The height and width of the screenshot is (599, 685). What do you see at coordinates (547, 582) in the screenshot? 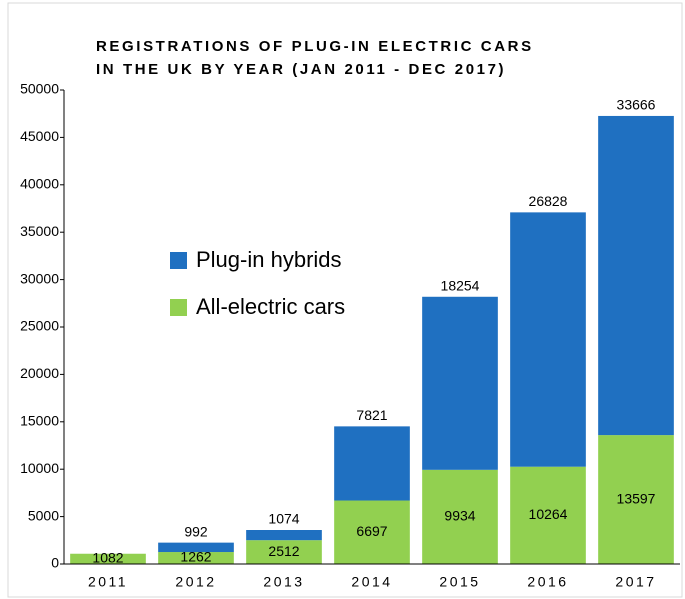
I see `x-tick-label: 2016` at bounding box center [547, 582].